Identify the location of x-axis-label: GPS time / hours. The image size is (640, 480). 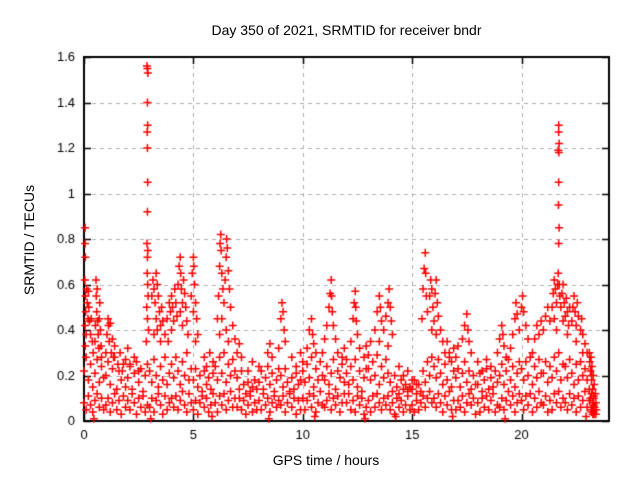
(326, 460).